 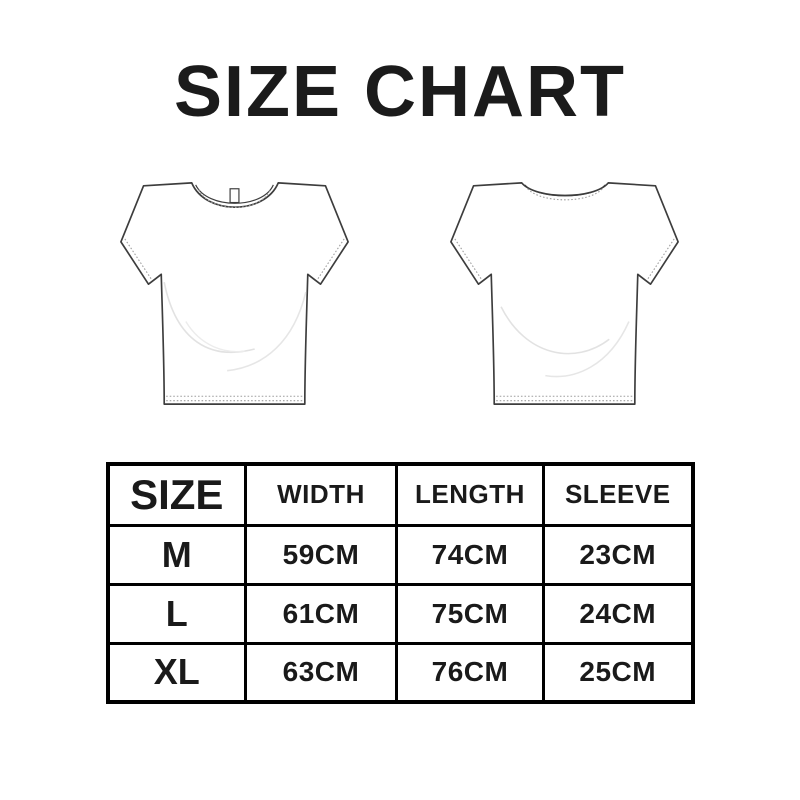 I want to click on cell-l-length: 75CM, so click(x=470, y=613).